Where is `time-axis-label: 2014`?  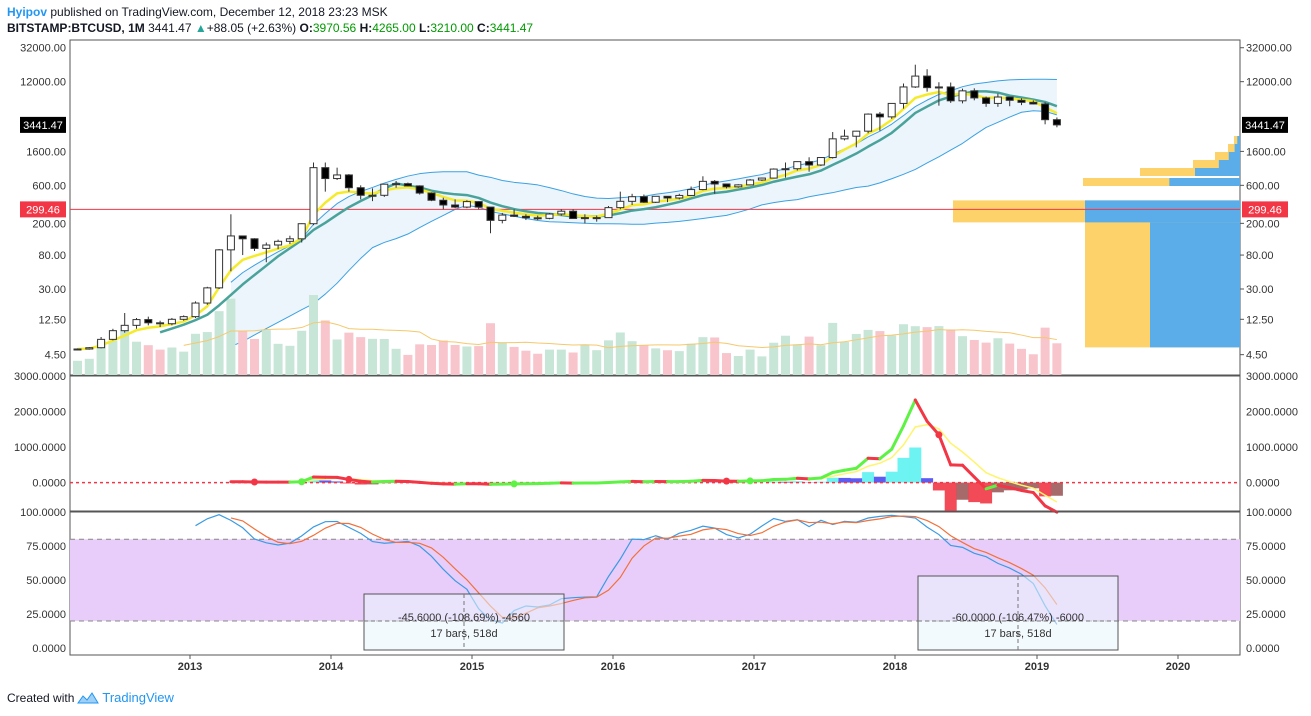 time-axis-label: 2014 is located at coordinates (331, 667).